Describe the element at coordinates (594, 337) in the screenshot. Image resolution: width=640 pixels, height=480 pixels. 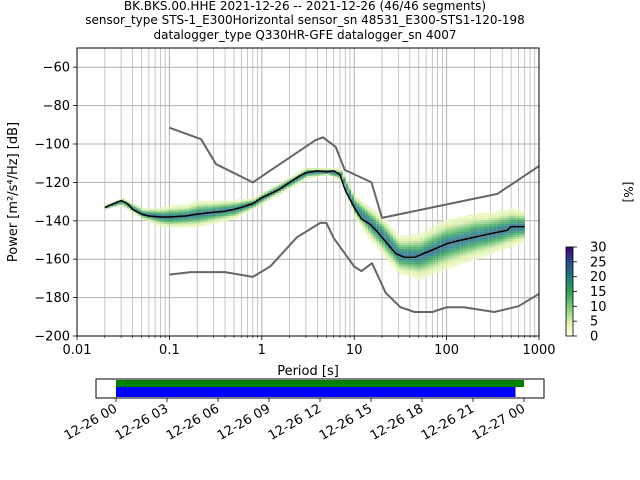
I see `colorbar-tick-label: 0` at that location.